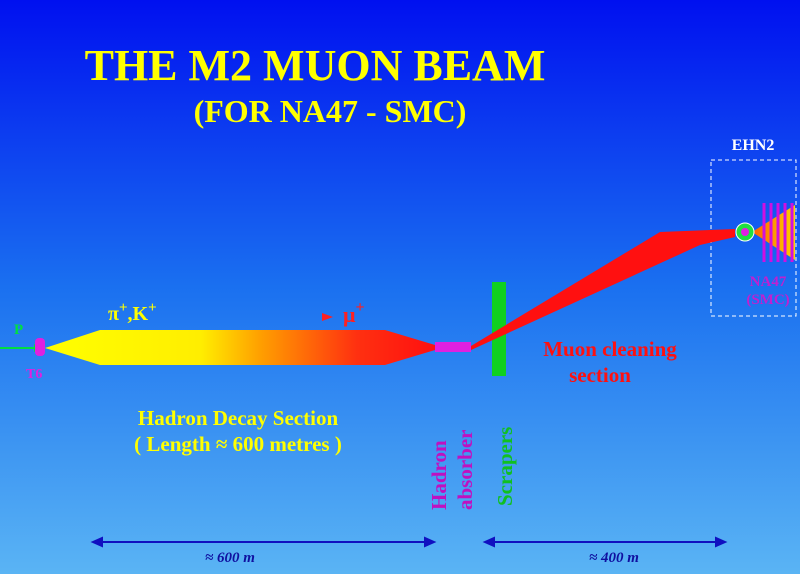  Describe the element at coordinates (439, 475) in the screenshot. I see `absorber-line1: Hadron` at that location.